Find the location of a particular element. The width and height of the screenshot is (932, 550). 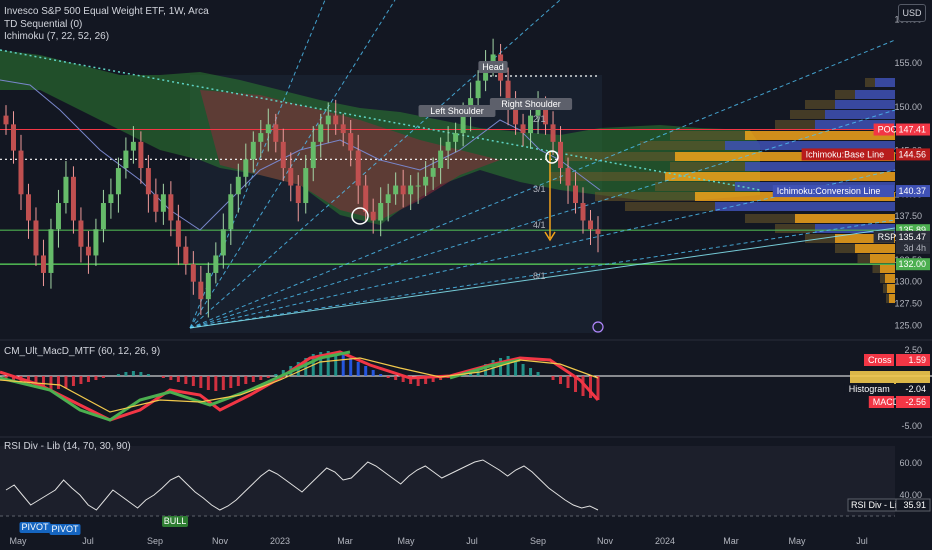

fan-label-3-1: 3/1 is located at coordinates (539, 189).